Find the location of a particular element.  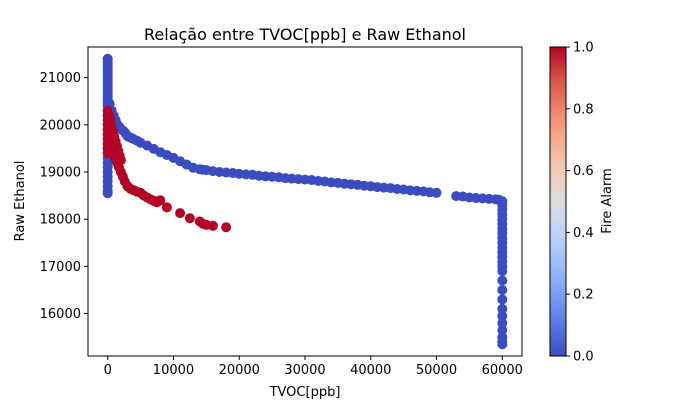

y-tick-label: 19000 is located at coordinates (60, 173).